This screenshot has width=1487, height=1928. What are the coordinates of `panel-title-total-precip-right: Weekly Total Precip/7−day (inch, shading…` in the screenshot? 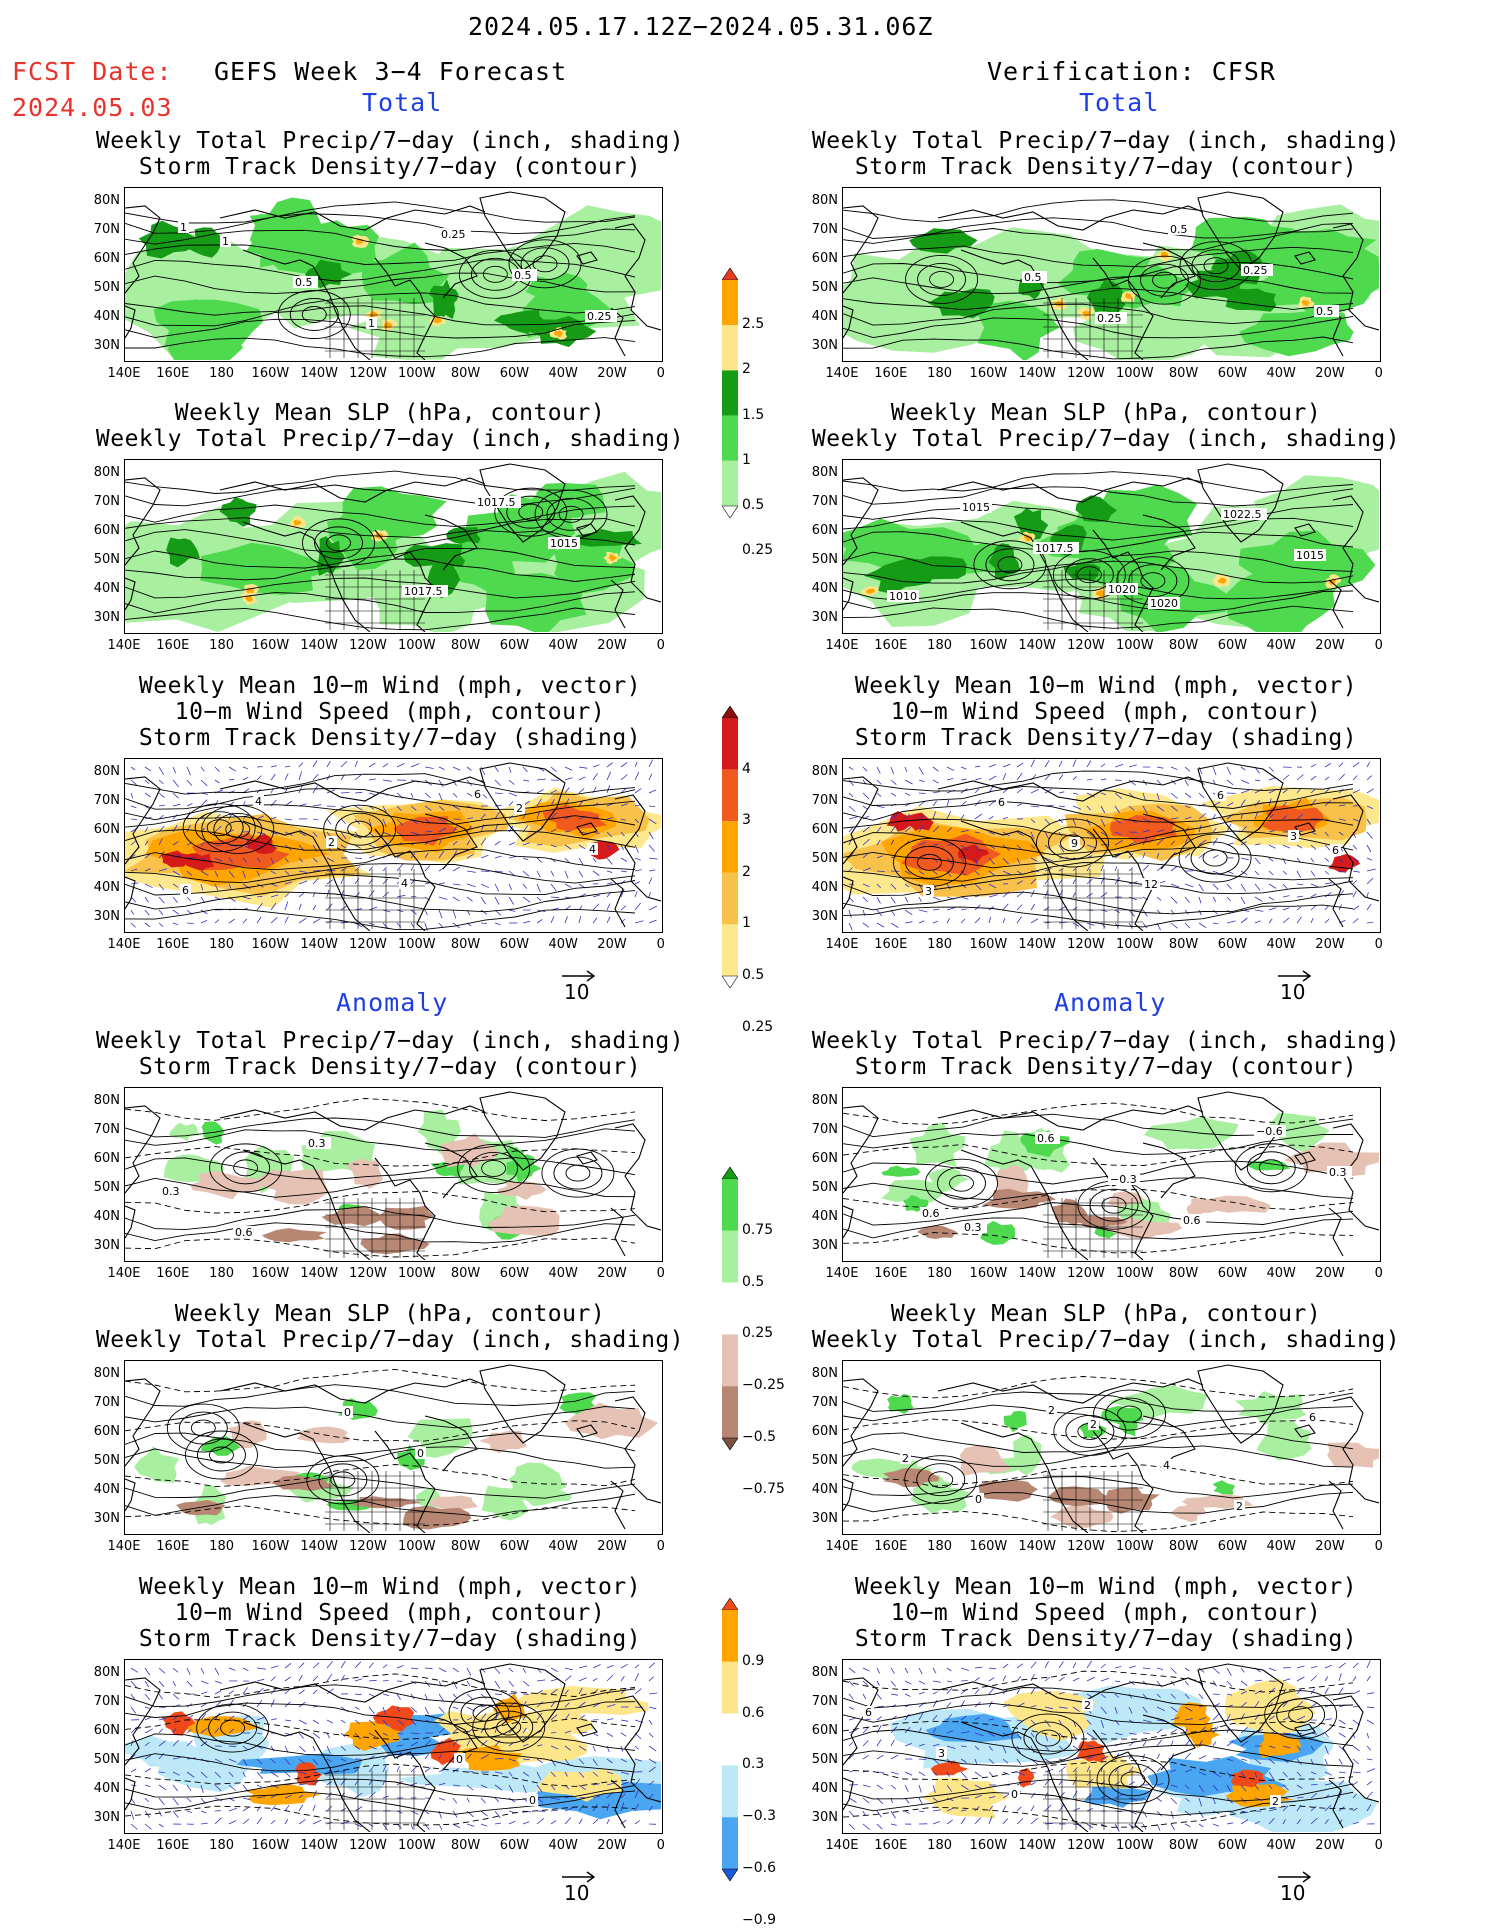 It's located at (1106, 154).